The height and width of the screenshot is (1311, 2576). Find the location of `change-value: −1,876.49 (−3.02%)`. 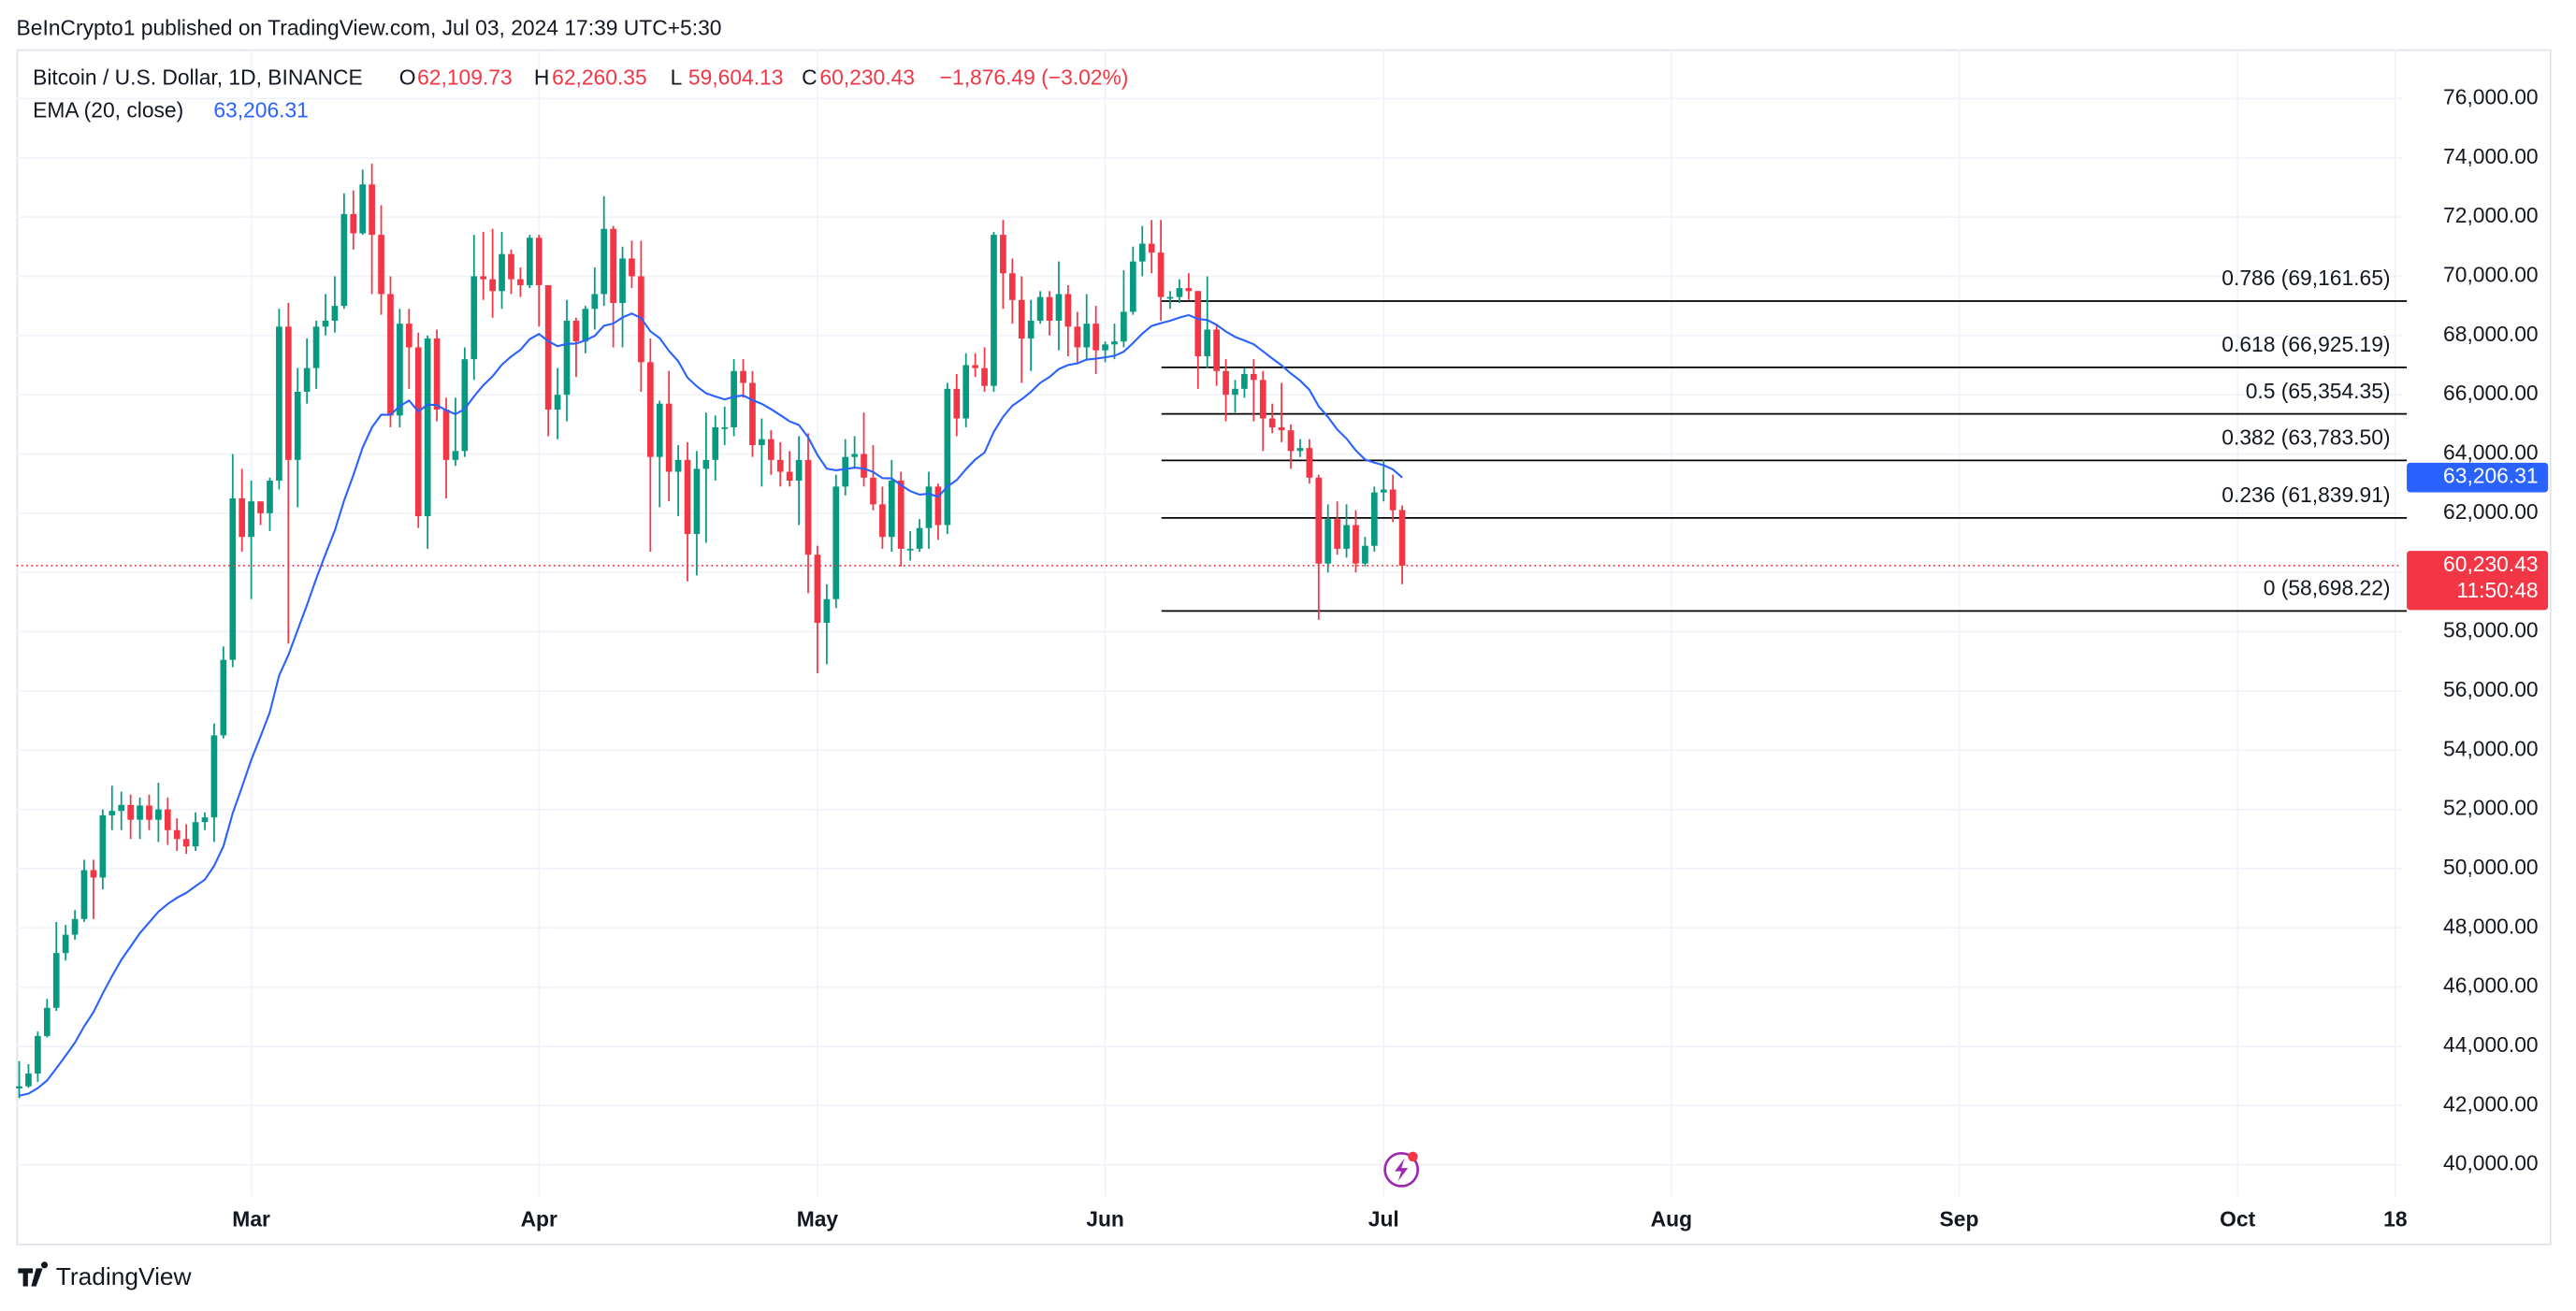

change-value: −1,876.49 (−3.02%) is located at coordinates (1034, 77).